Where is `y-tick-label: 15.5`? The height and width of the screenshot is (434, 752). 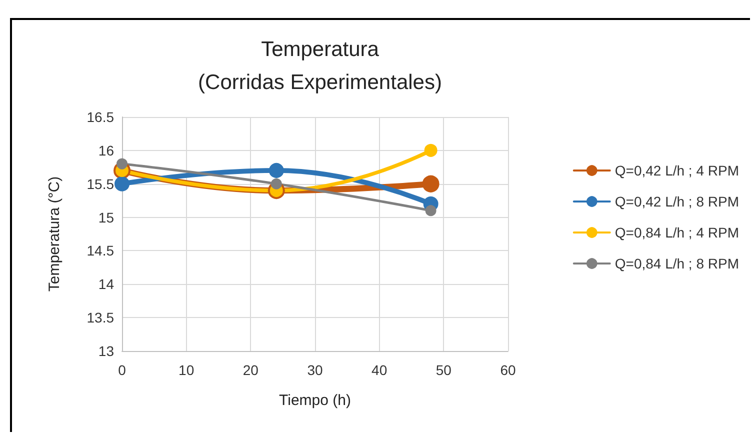 y-tick-label: 15.5 is located at coordinates (100, 184).